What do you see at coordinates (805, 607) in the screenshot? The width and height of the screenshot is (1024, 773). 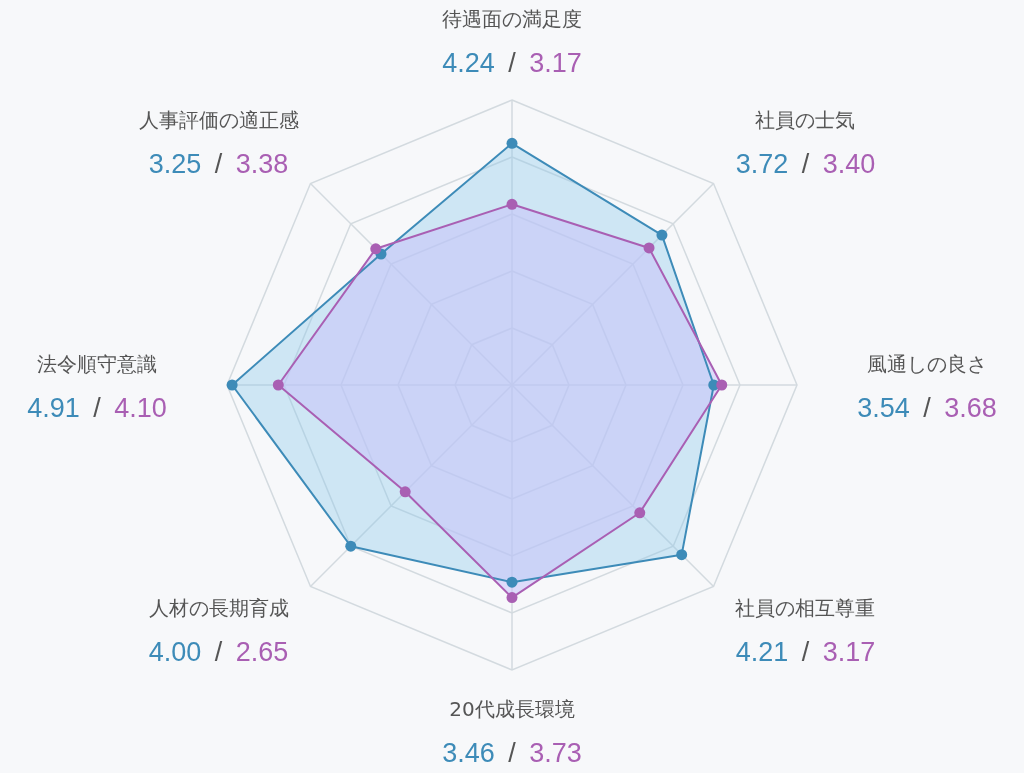 I see `spoke-label: 社員の相互尊重` at bounding box center [805, 607].